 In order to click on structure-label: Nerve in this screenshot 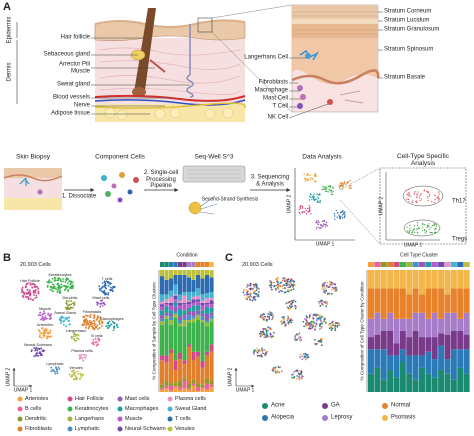, I will do `click(81, 105)`.